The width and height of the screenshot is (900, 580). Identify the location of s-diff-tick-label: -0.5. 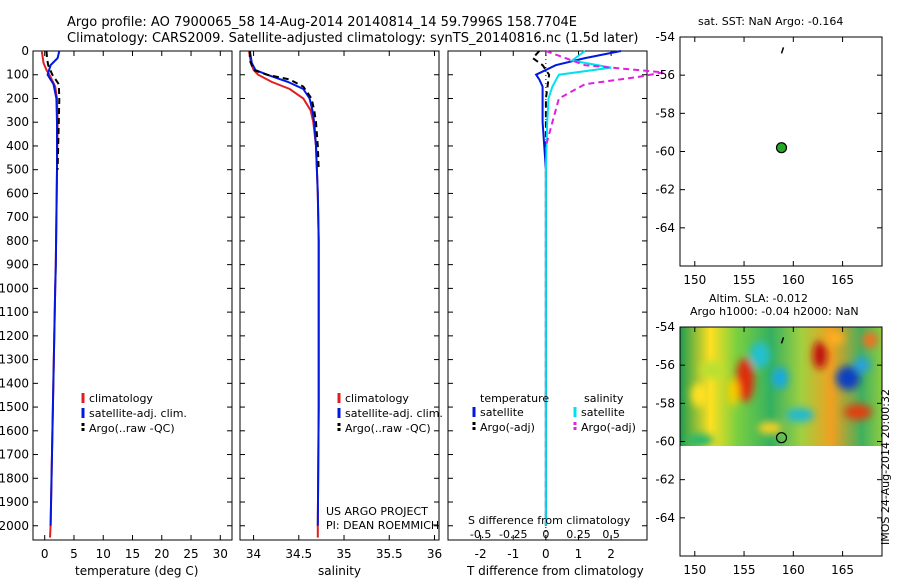
(480, 534).